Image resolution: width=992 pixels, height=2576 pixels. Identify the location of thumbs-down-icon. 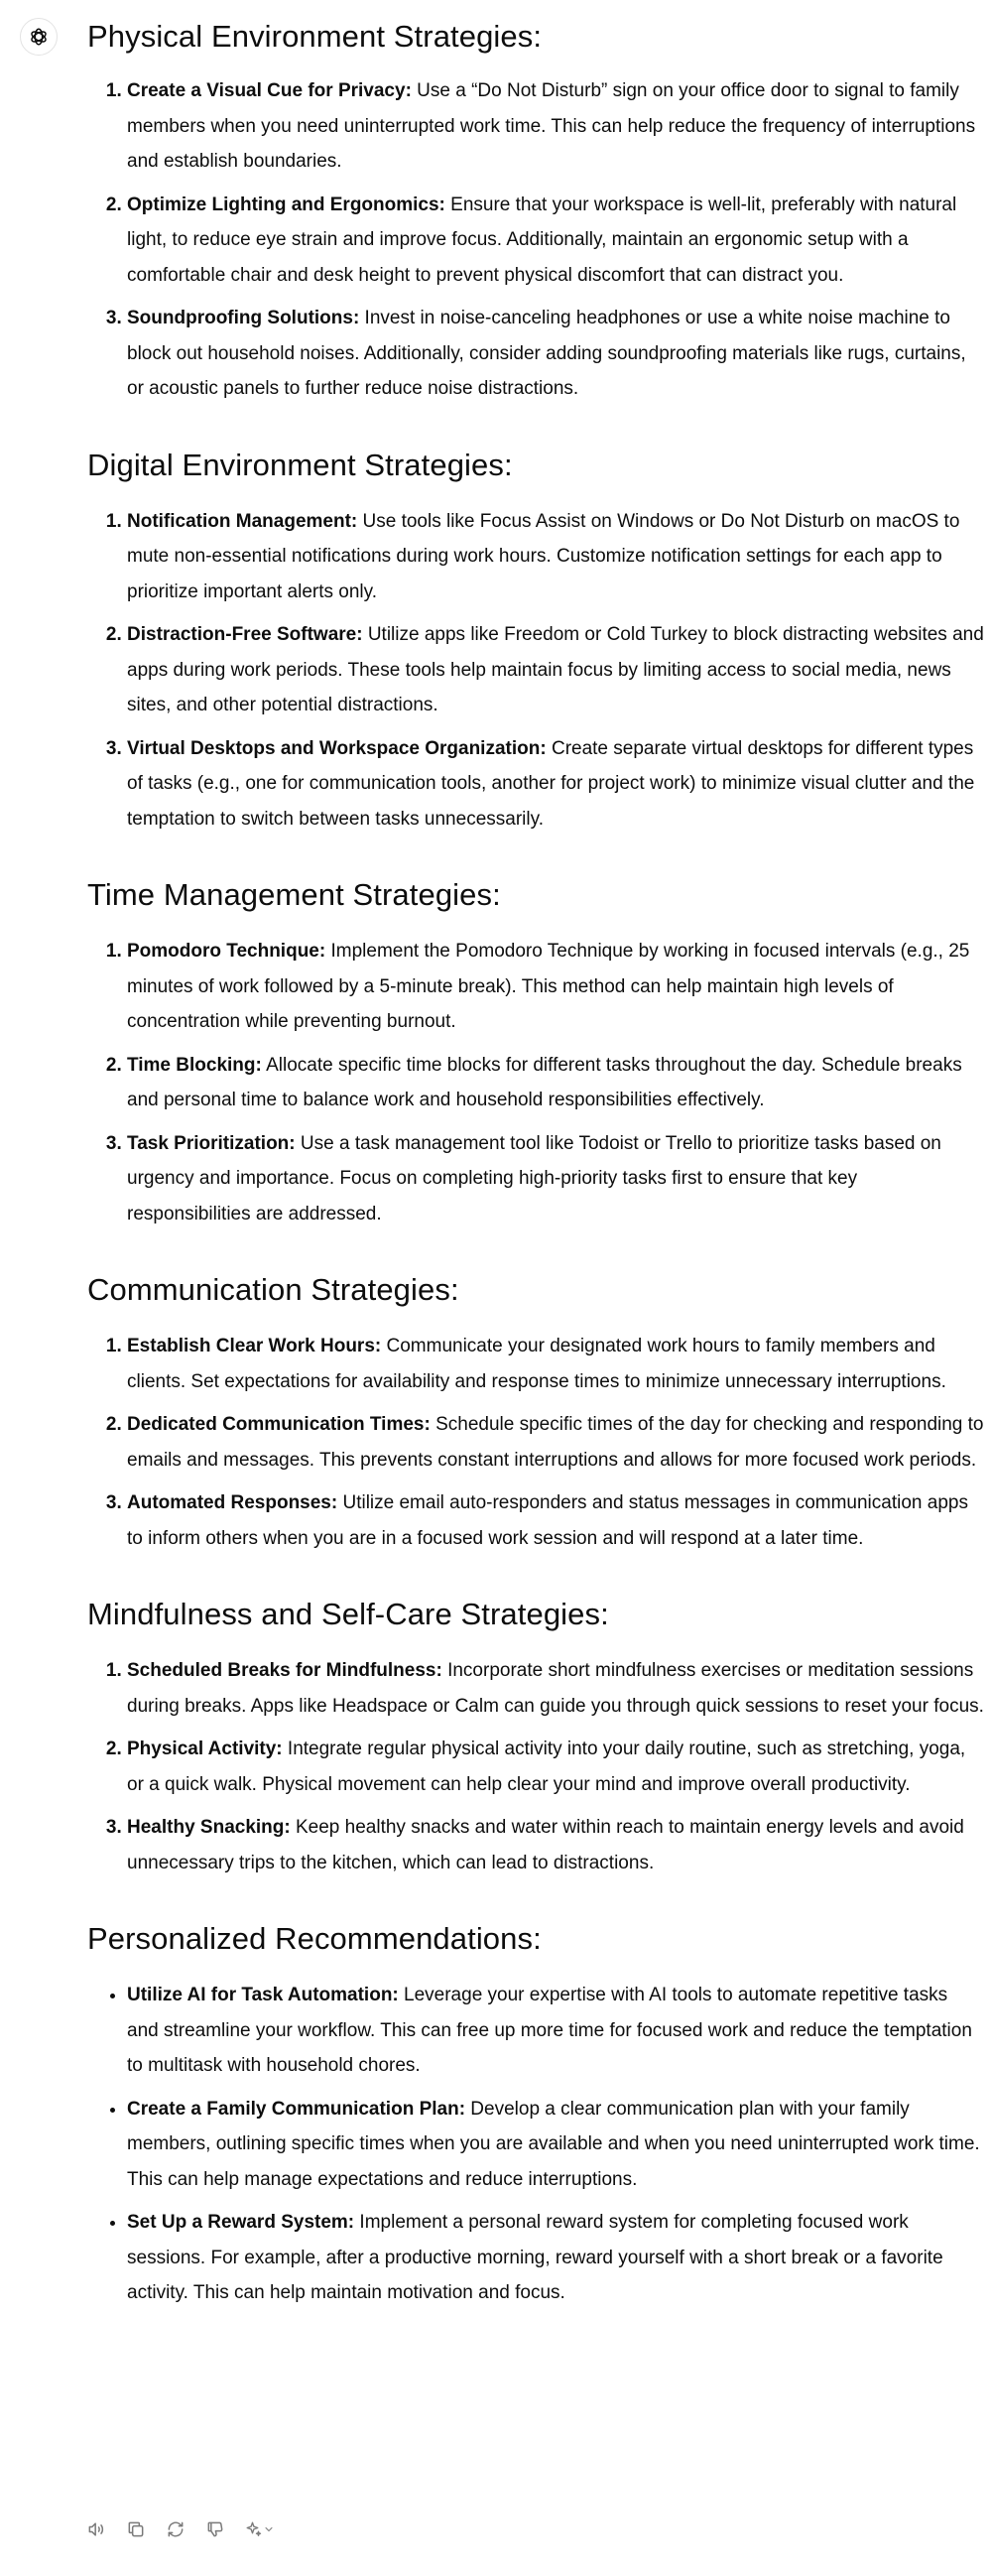
(215, 2529).